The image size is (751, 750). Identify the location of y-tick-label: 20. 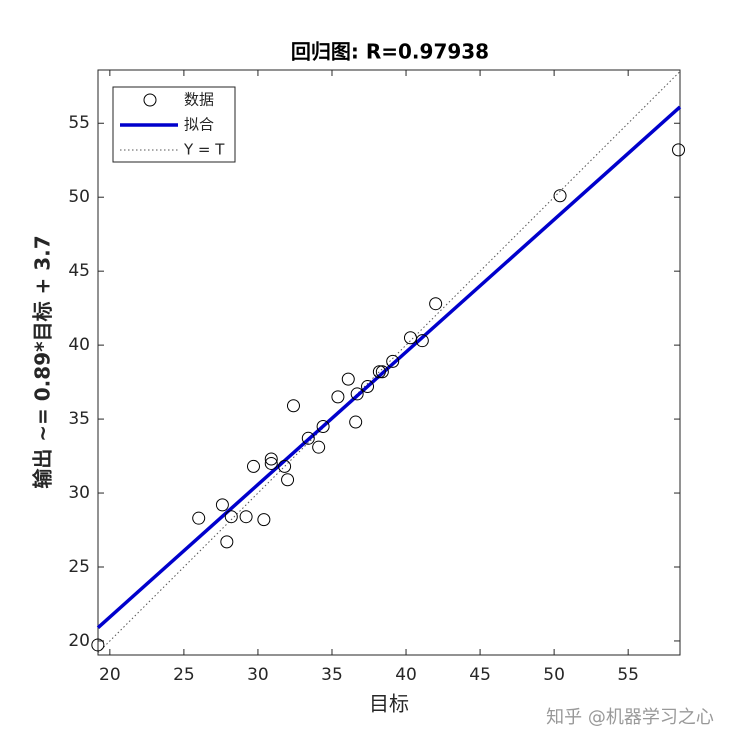
(79, 641).